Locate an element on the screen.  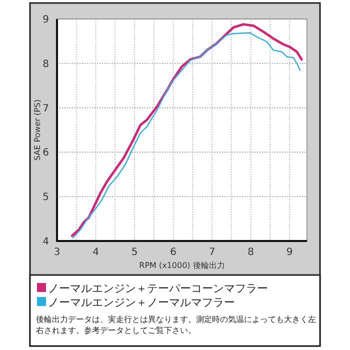
y-tick-label: 7 is located at coordinates (45, 108).